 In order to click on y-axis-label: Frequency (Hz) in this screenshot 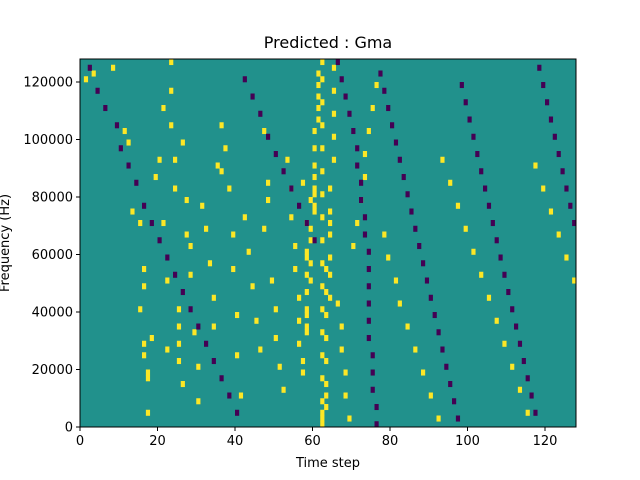, I will do `click(6, 243)`.